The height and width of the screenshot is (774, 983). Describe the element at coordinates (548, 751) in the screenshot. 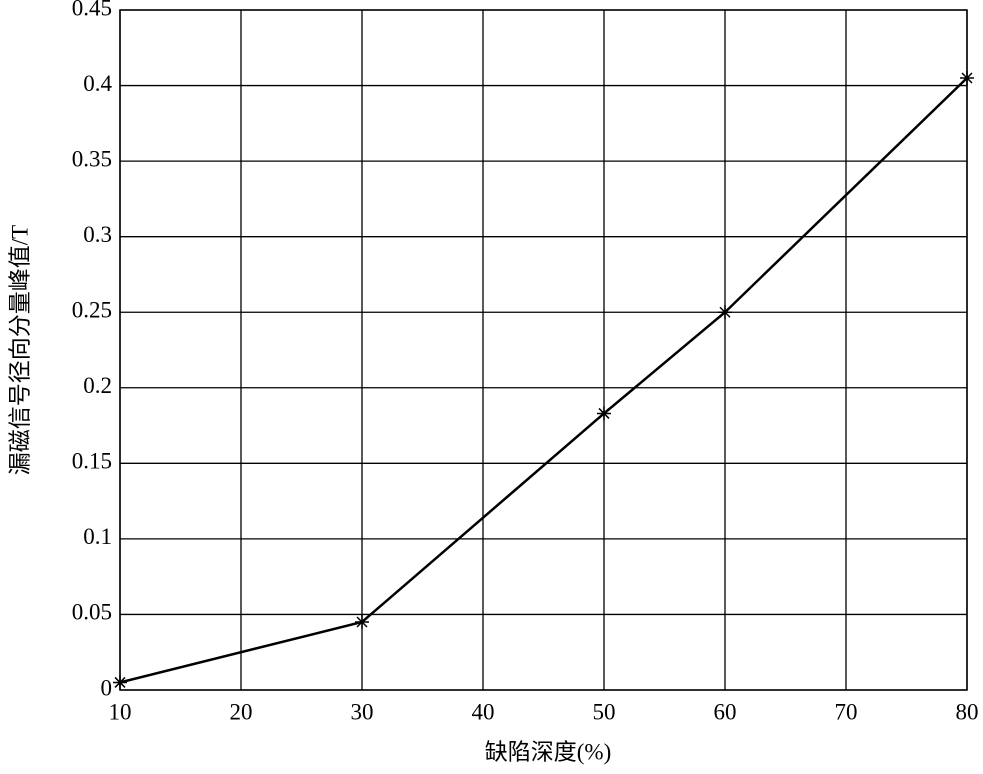

I see `x-axis-label: 缺陷深度(%)` at that location.